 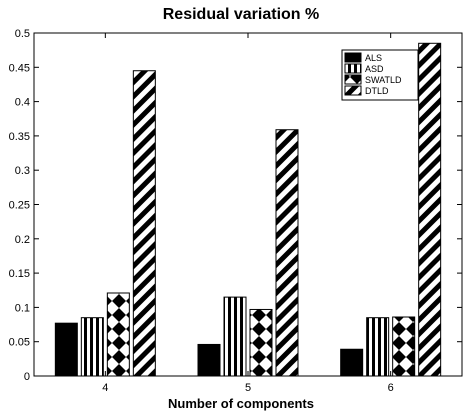 What do you see at coordinates (22, 34) in the screenshot?
I see `y-tick-label: 0.5` at bounding box center [22, 34].